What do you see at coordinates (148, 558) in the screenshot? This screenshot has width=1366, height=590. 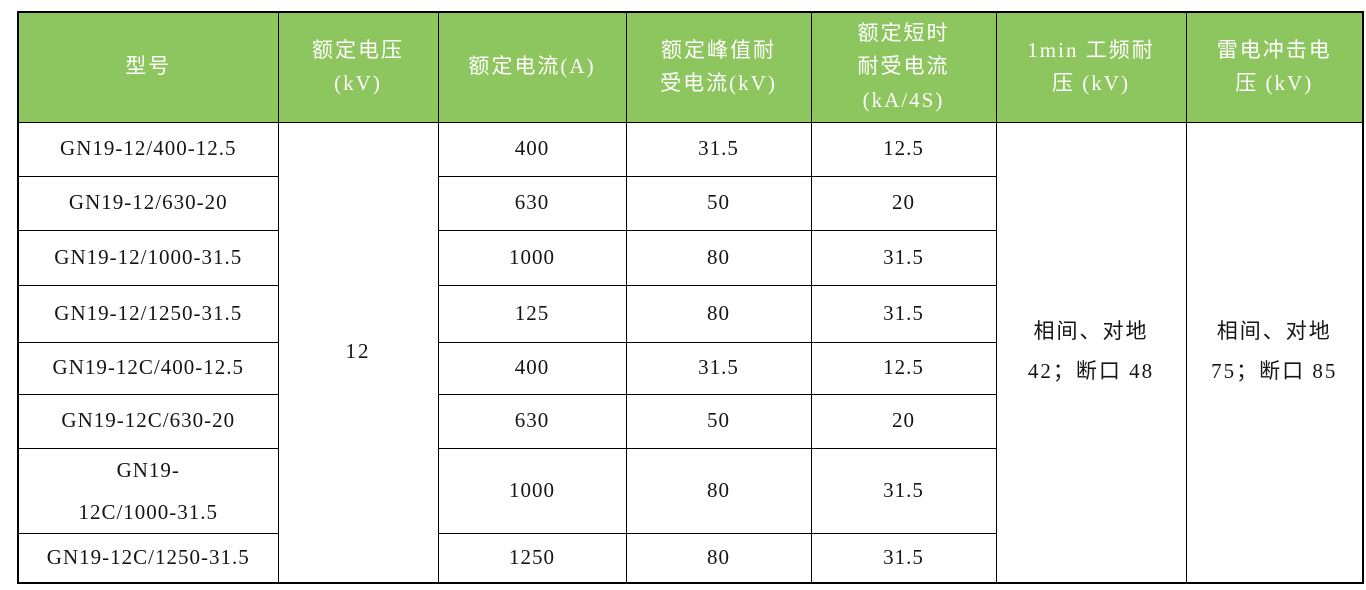 I see `model-cell: GN19-12C/1250-31.5` at bounding box center [148, 558].